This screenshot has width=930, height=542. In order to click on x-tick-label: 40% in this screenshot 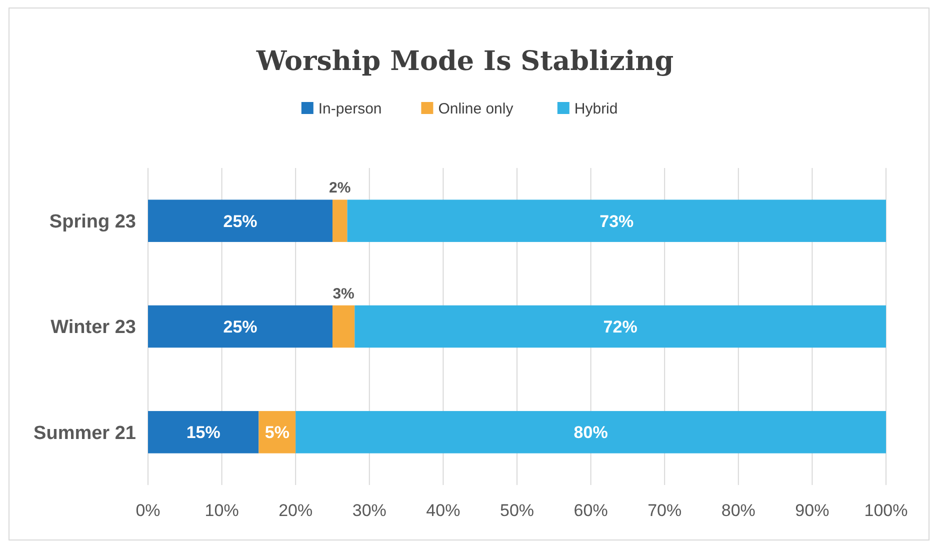, I will do `click(443, 510)`.